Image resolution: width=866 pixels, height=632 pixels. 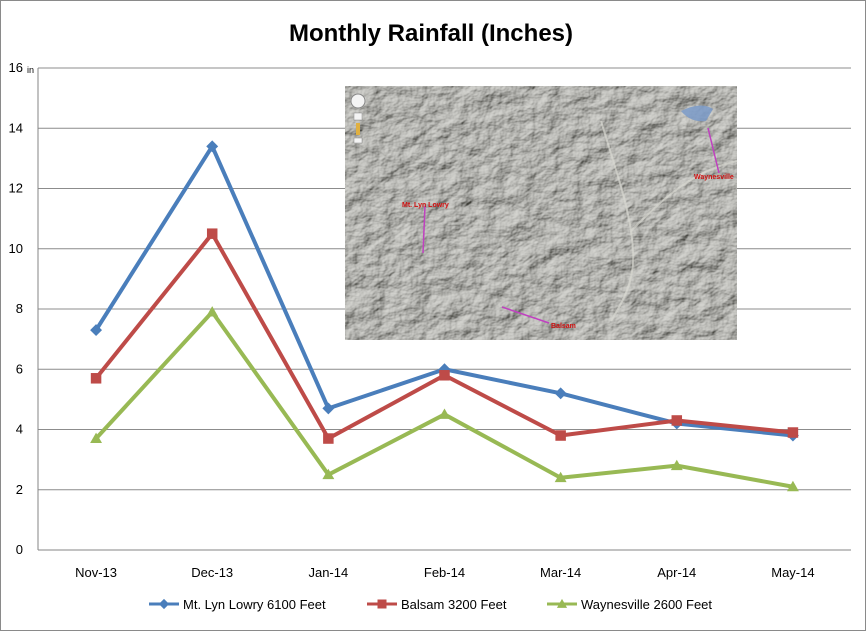 What do you see at coordinates (254, 604) in the screenshot?
I see `legend-label-1: Mt. Lyn Lowry 6100 Feet` at bounding box center [254, 604].